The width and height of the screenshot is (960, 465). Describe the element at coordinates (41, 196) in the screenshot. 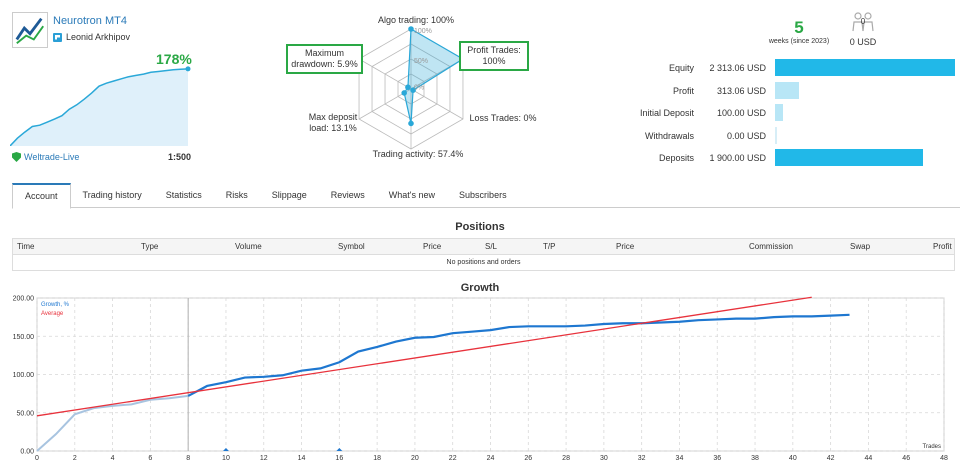

I see `tab-account: Account` at that location.